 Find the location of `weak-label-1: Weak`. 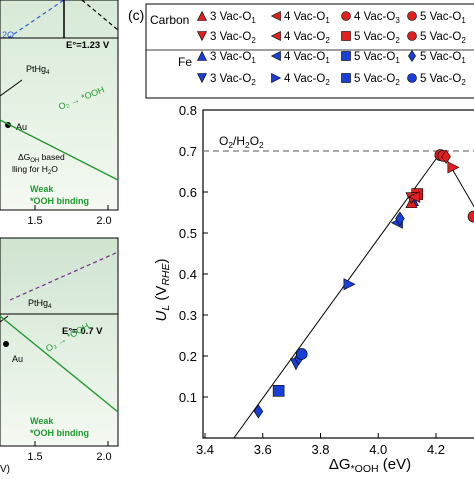

weak-label-1: Weak is located at coordinates (42, 189).